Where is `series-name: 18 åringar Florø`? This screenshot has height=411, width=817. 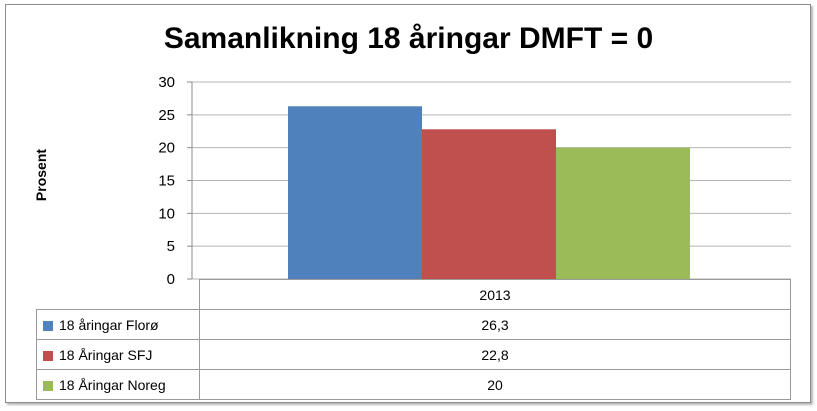
series-name: 18 åringar Florø is located at coordinates (109, 324).